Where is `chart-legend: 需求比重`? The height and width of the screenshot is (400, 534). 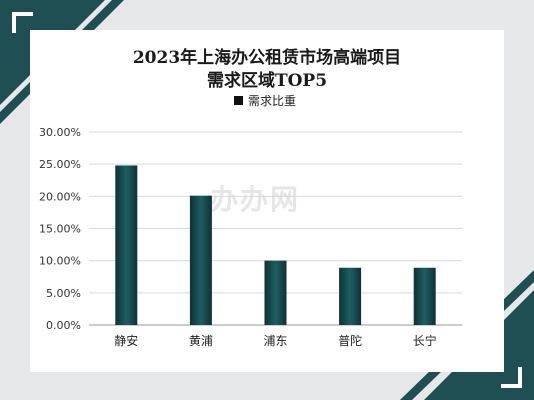 chart-legend: 需求比重 is located at coordinates (265, 100).